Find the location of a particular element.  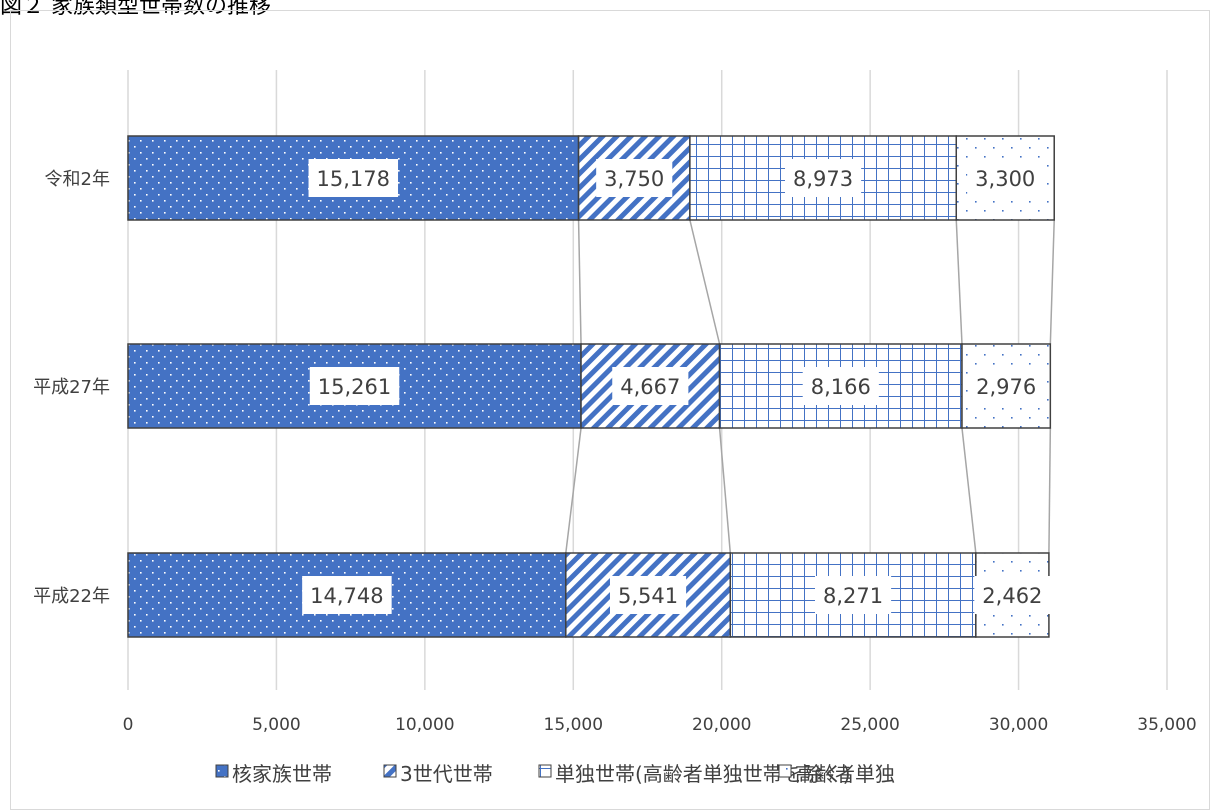

legend-item-0: 核家族世帯 is located at coordinates (273, 774).